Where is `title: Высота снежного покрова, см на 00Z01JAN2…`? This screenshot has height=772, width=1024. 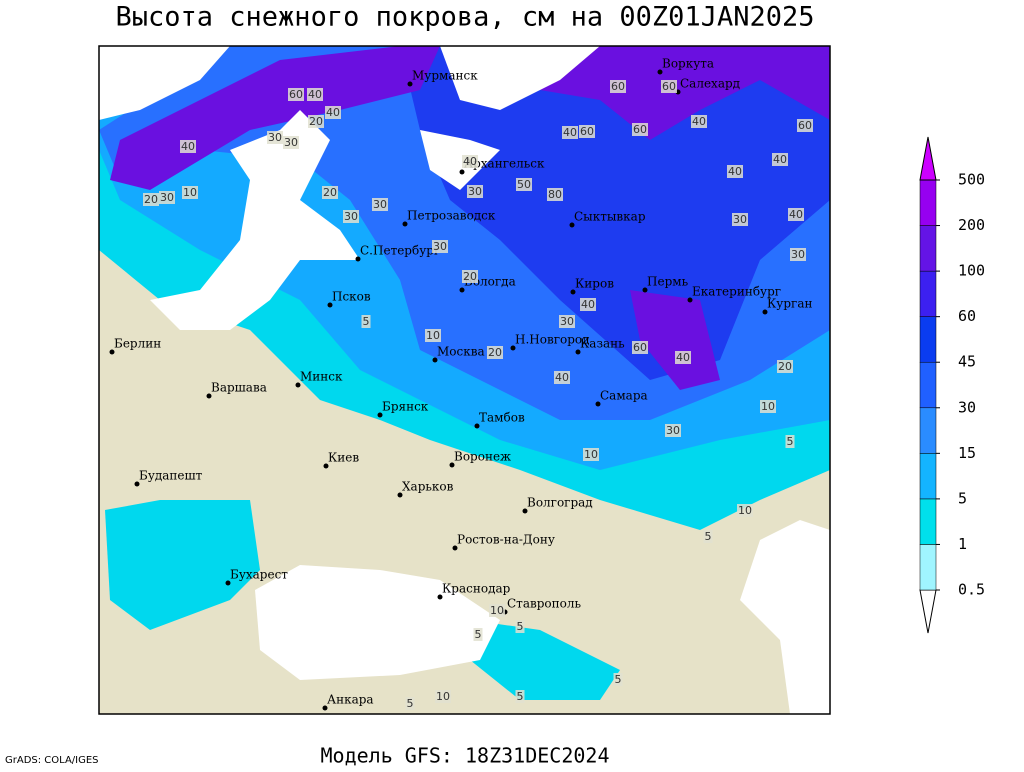
title: Высота снежного покрова, см на 00Z01JAN2… is located at coordinates (465, 17).